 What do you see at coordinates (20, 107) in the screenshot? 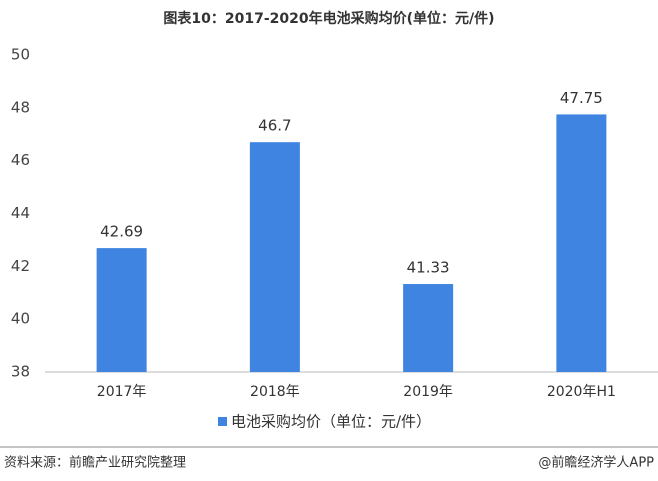
I see `y-tick-label: 48` at bounding box center [20, 107].